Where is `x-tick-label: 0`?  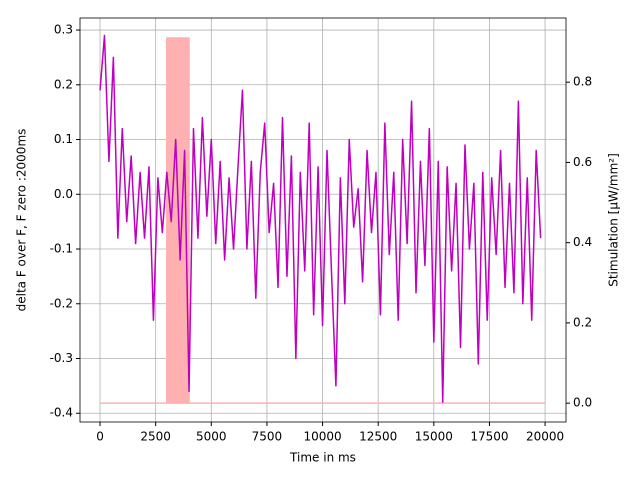
x-tick-label: 0 is located at coordinates (100, 437).